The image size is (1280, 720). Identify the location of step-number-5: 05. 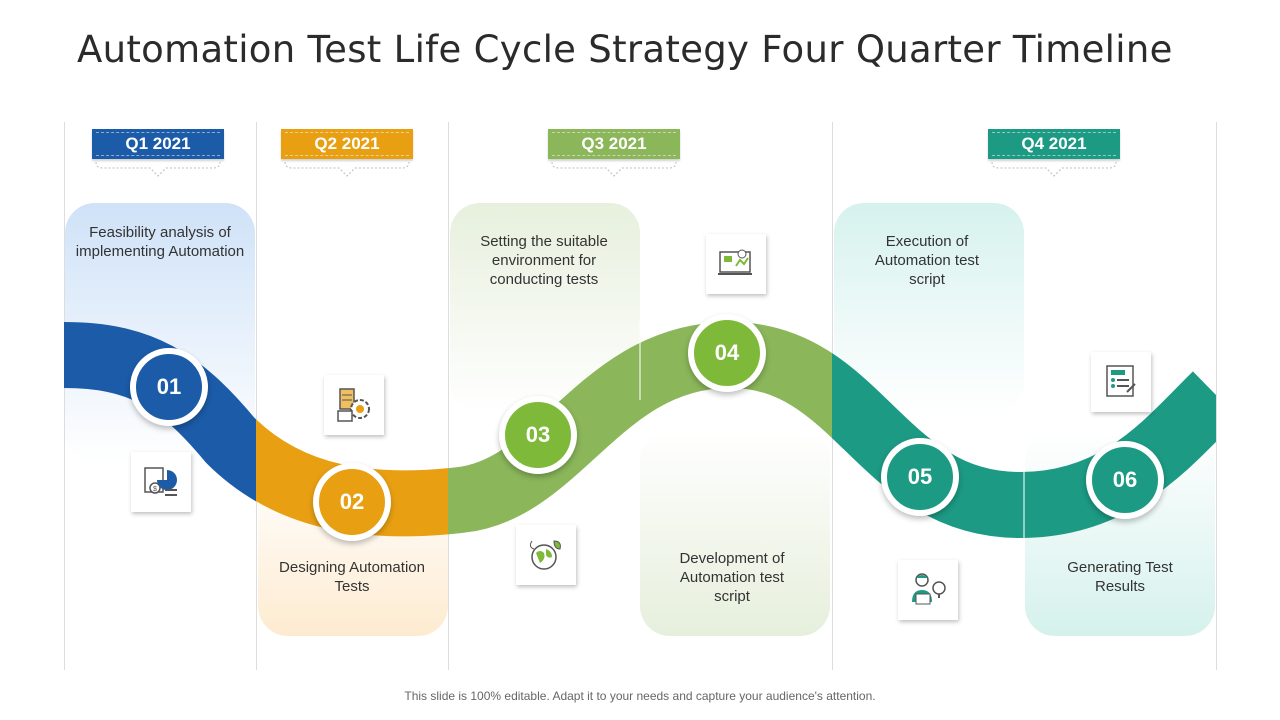
(920, 477).